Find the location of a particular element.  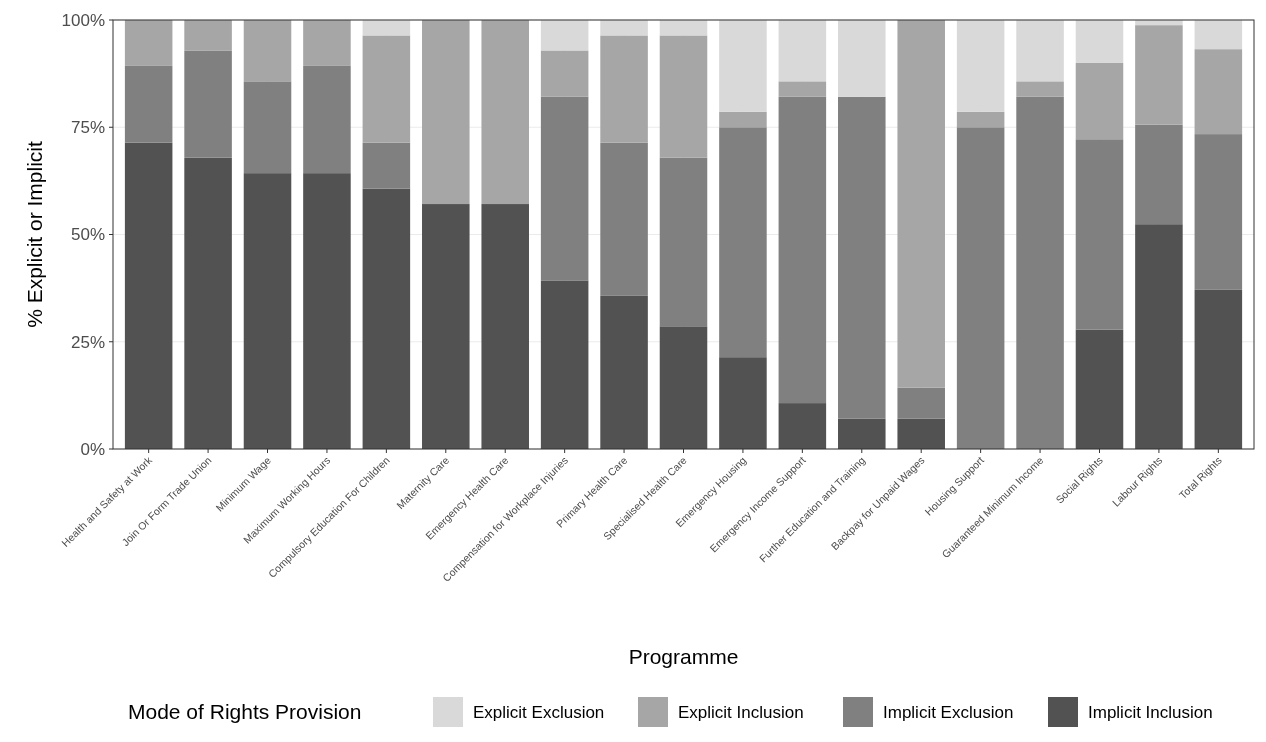

y-tick-label: 100% is located at coordinates (83, 20).